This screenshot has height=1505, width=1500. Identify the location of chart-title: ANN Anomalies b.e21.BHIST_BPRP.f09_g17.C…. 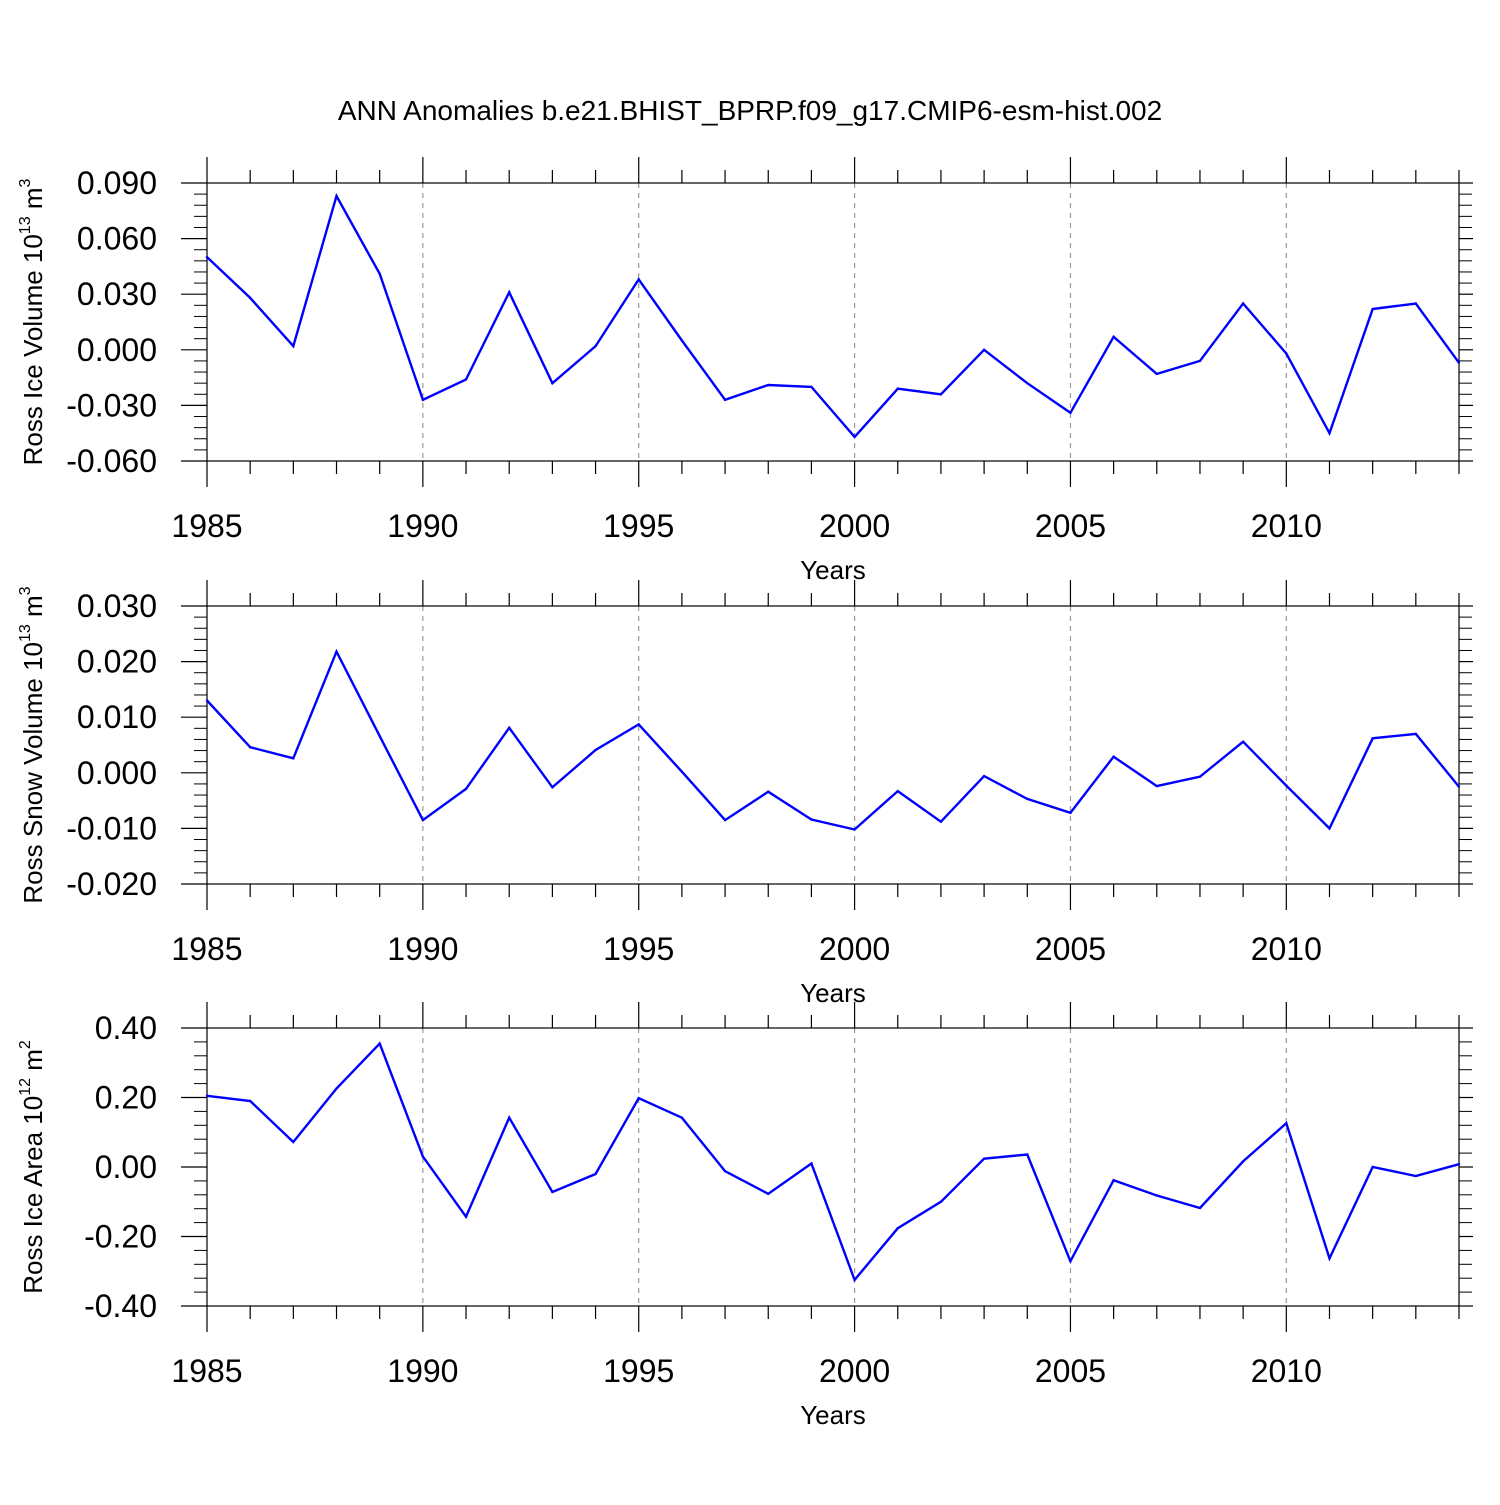
(750, 110).